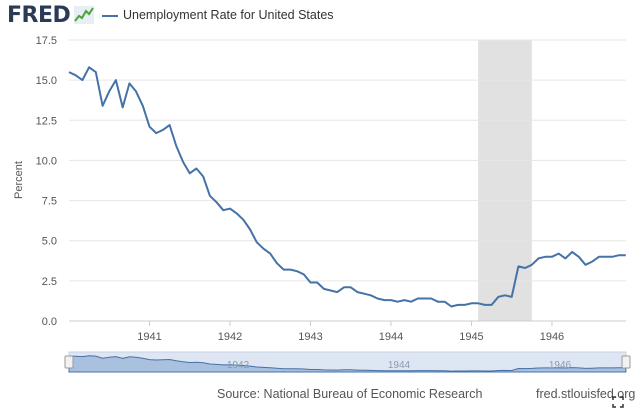  I want to click on navigator-left-handle, so click(69, 362).